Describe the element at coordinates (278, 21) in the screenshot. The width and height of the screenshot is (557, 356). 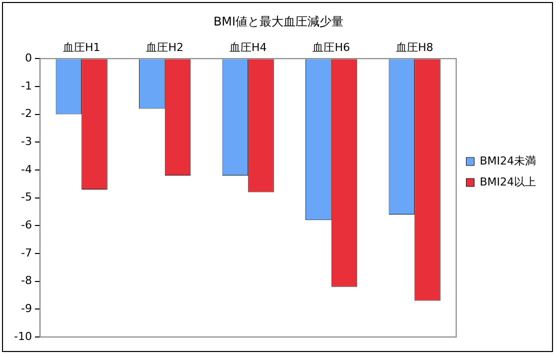
I see `chart-title: BMI値と最大血圧減少量` at that location.